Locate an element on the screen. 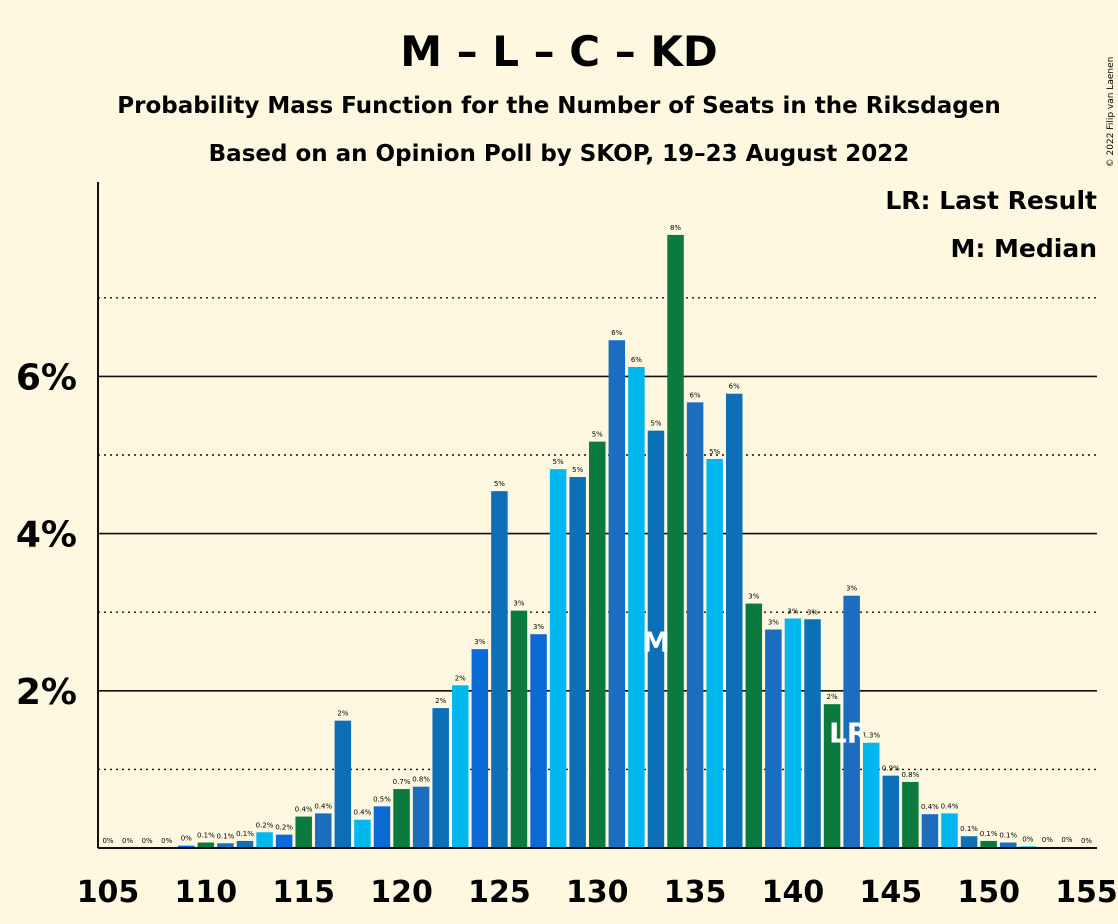 The width and height of the screenshot is (1118, 924). bar-label-seat-134: 8% is located at coordinates (675, 228).